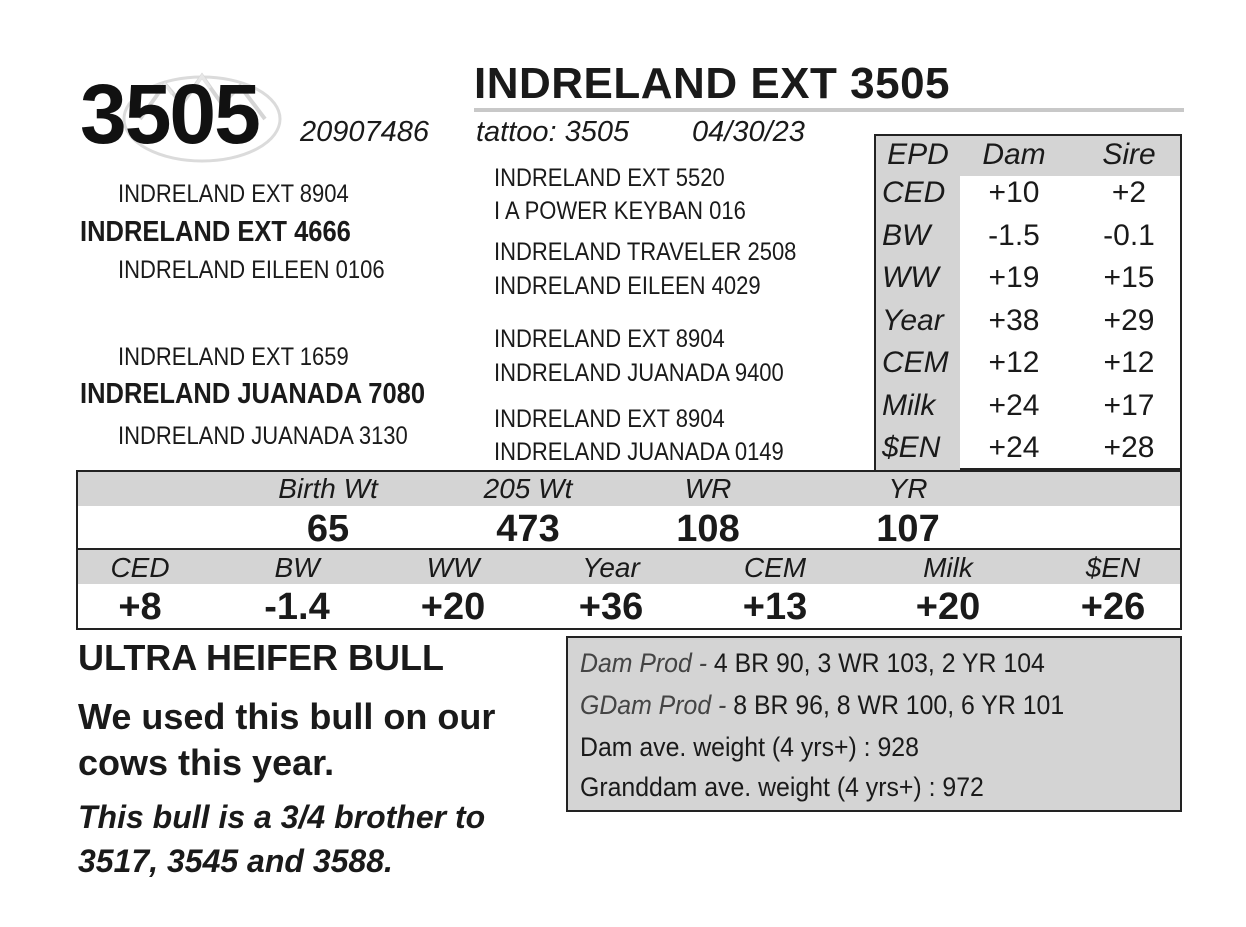  I want to click on epd-header-sire: Sire, so click(1129, 154).